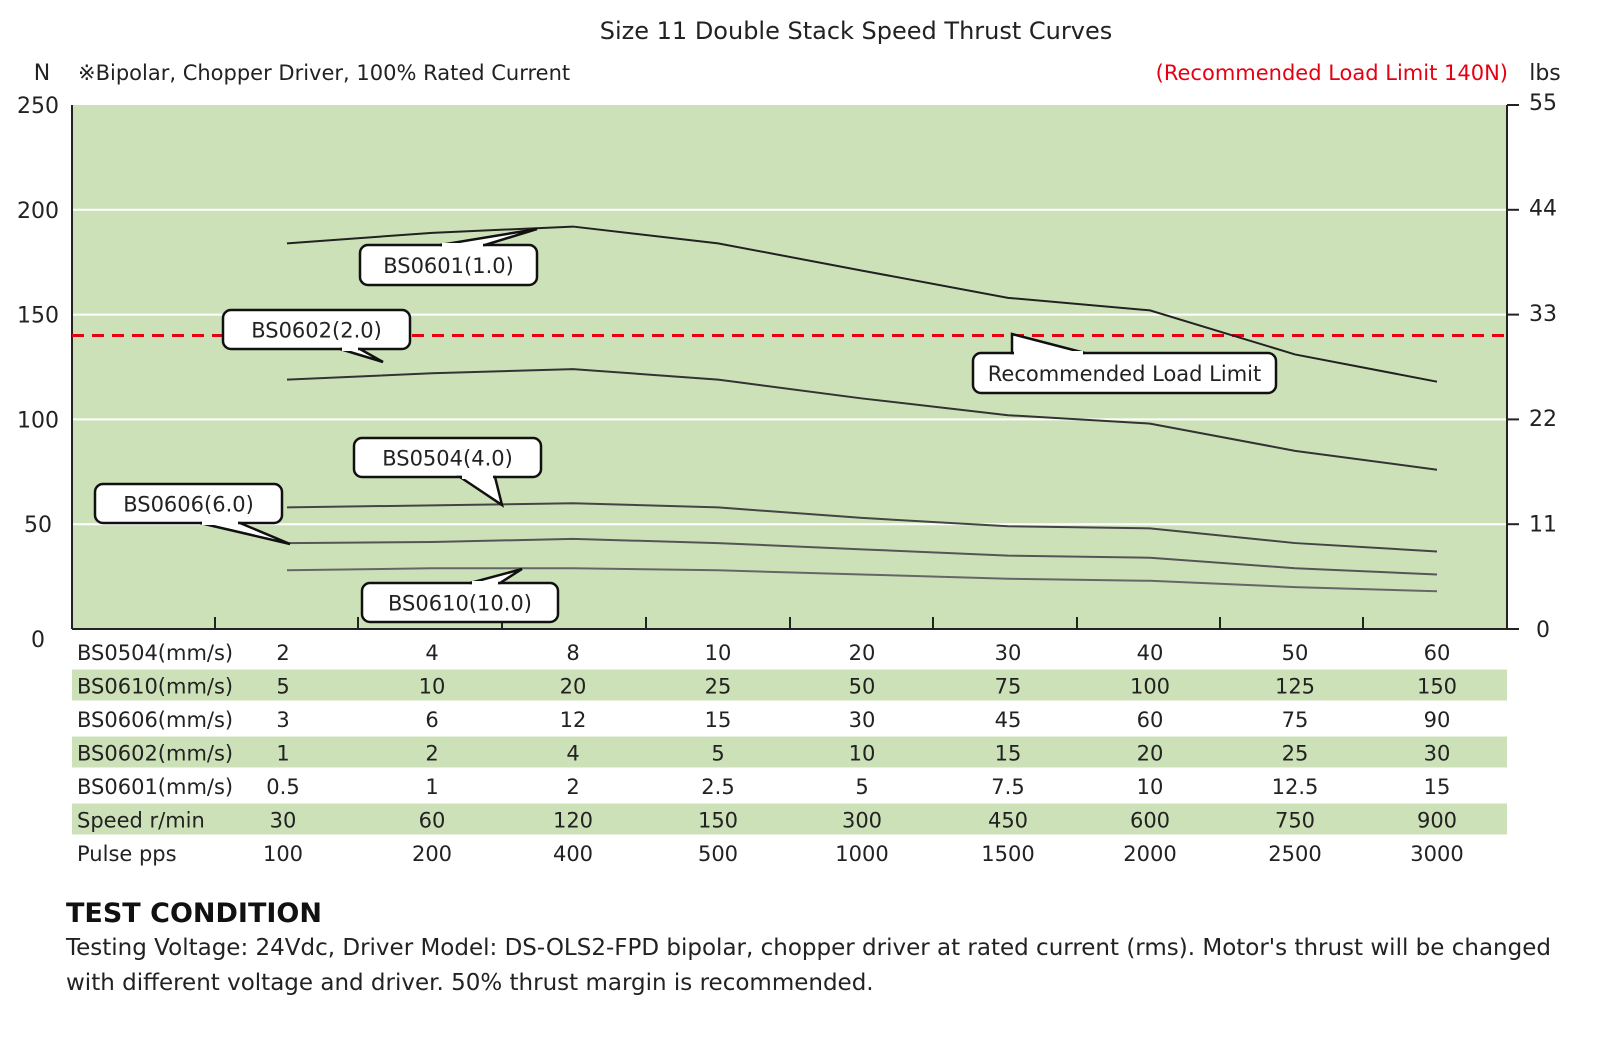  What do you see at coordinates (38, 640) in the screenshot?
I see `y-tick-label: 0` at bounding box center [38, 640].